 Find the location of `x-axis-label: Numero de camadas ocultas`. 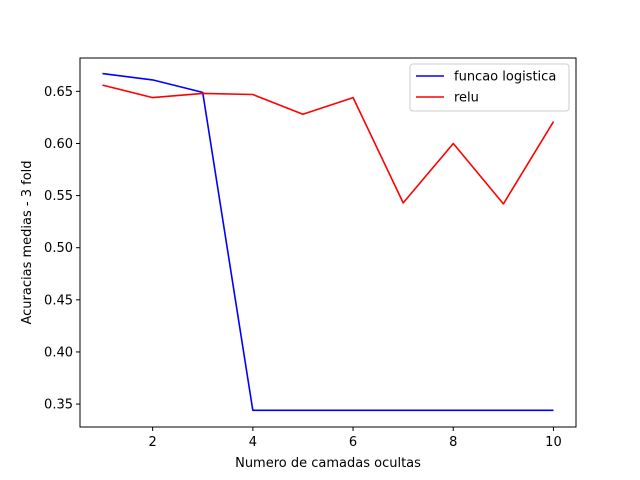

x-axis-label: Numero de camadas ocultas is located at coordinates (328, 463).